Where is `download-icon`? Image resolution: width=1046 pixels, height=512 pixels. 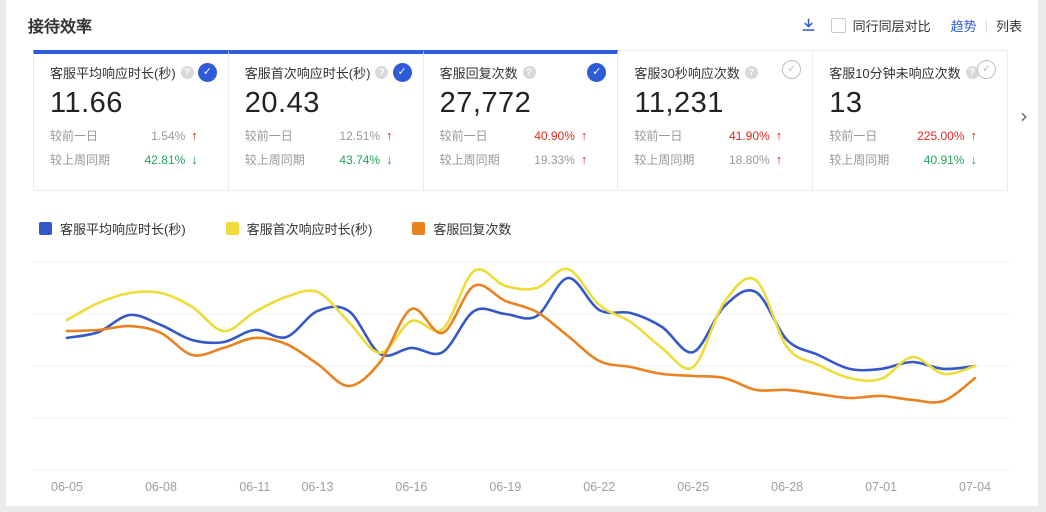
download-icon is located at coordinates (808, 24).